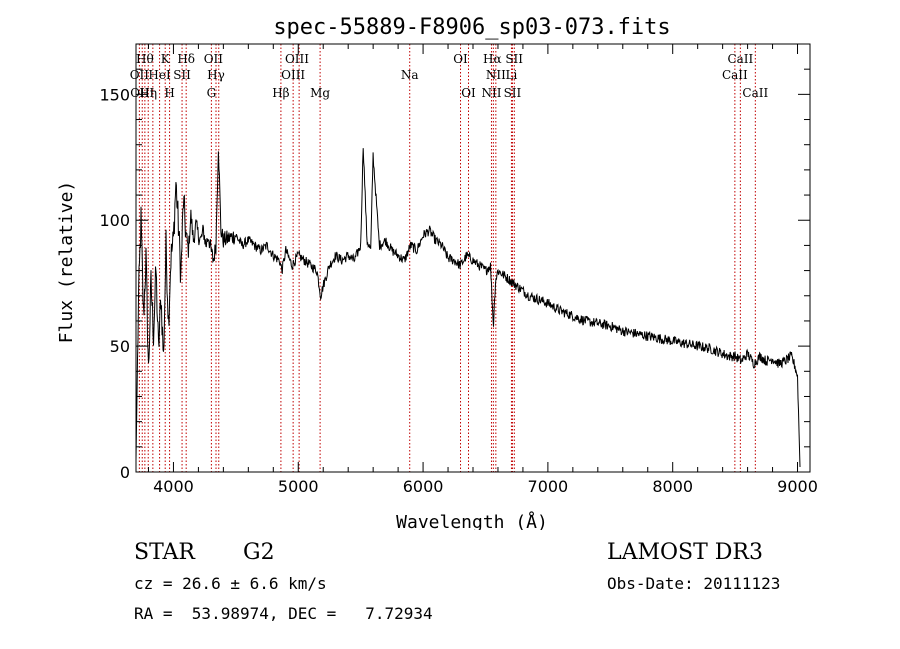 The width and height of the screenshot is (900, 649). Describe the element at coordinates (548, 486) in the screenshot. I see `x-tick-label: 7000` at that location.